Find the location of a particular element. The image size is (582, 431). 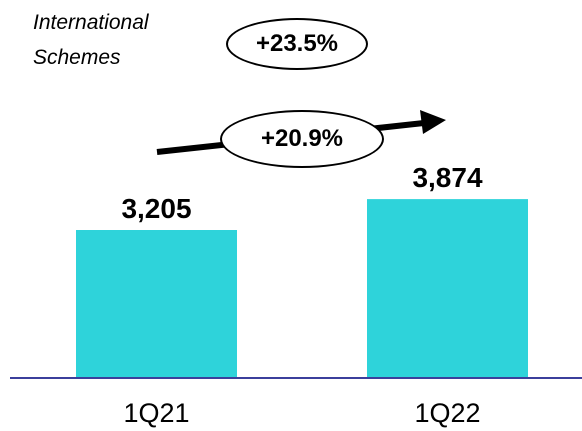

subtitle-line-2: Schemes is located at coordinates (77, 57).